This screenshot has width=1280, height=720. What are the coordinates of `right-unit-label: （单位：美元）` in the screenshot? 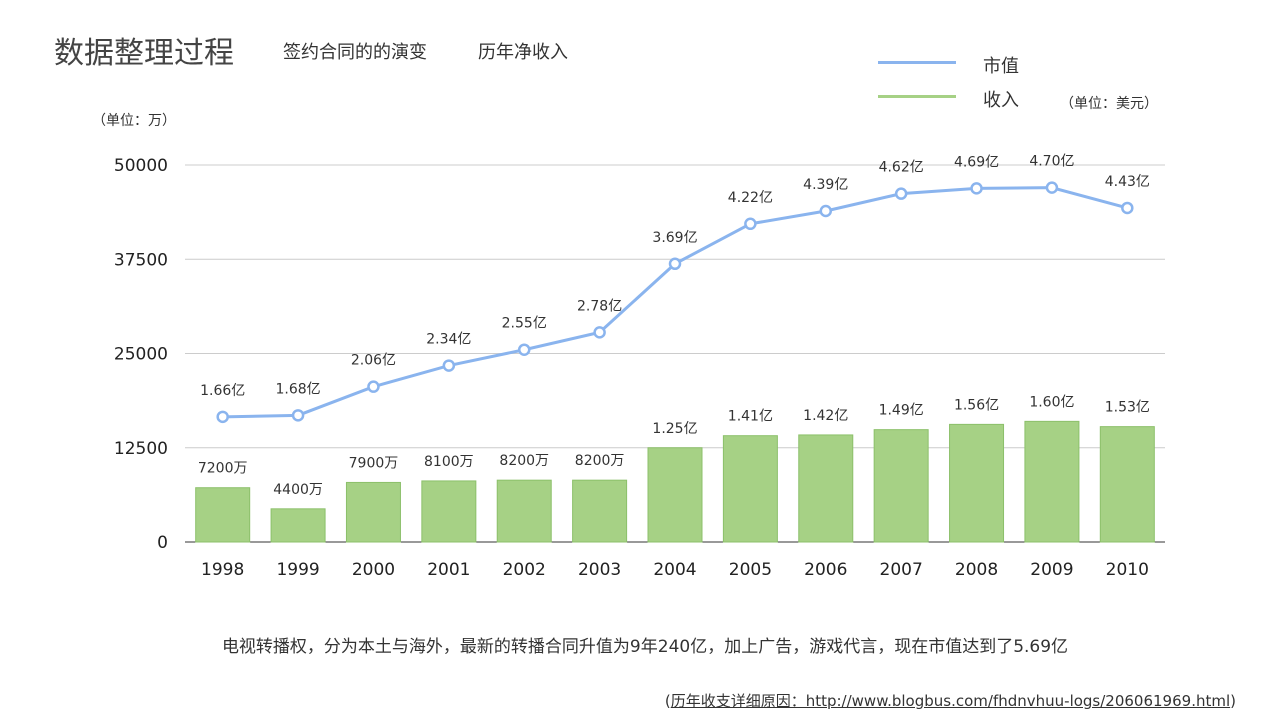 It's located at (1109, 104).